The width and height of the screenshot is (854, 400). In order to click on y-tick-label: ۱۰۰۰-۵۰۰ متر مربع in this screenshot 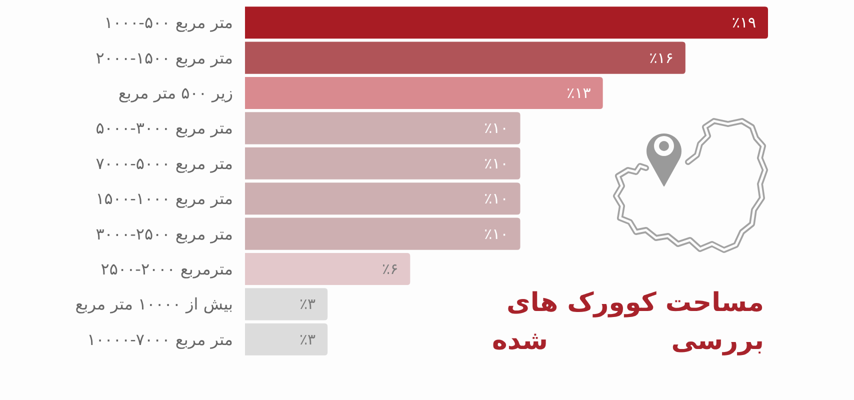, I will do `click(168, 22)`.